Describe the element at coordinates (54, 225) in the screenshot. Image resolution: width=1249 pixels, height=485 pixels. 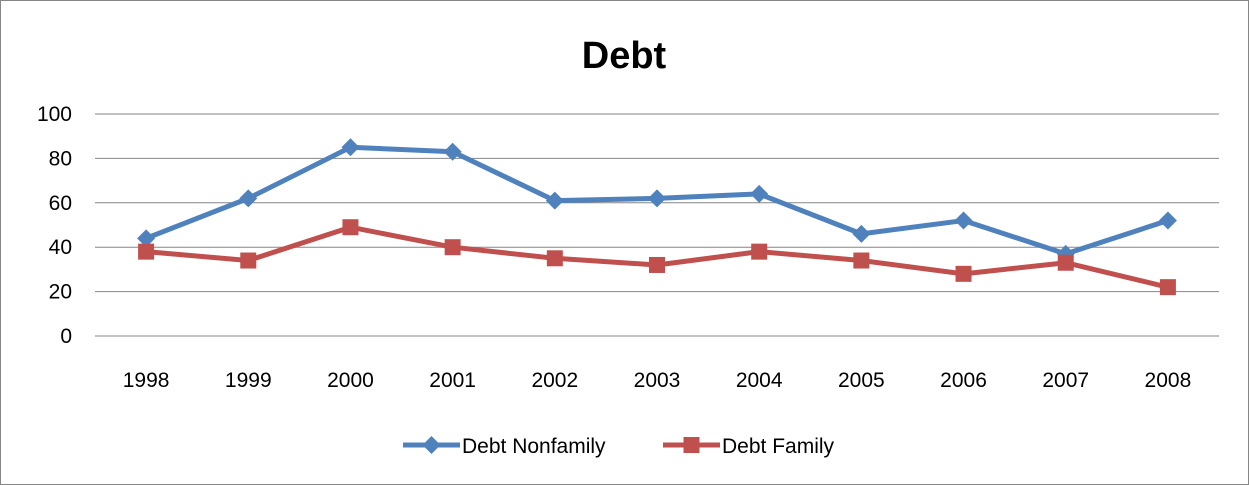
I see `y-axis-ticks: 0 20 40 60 80 100` at that location.